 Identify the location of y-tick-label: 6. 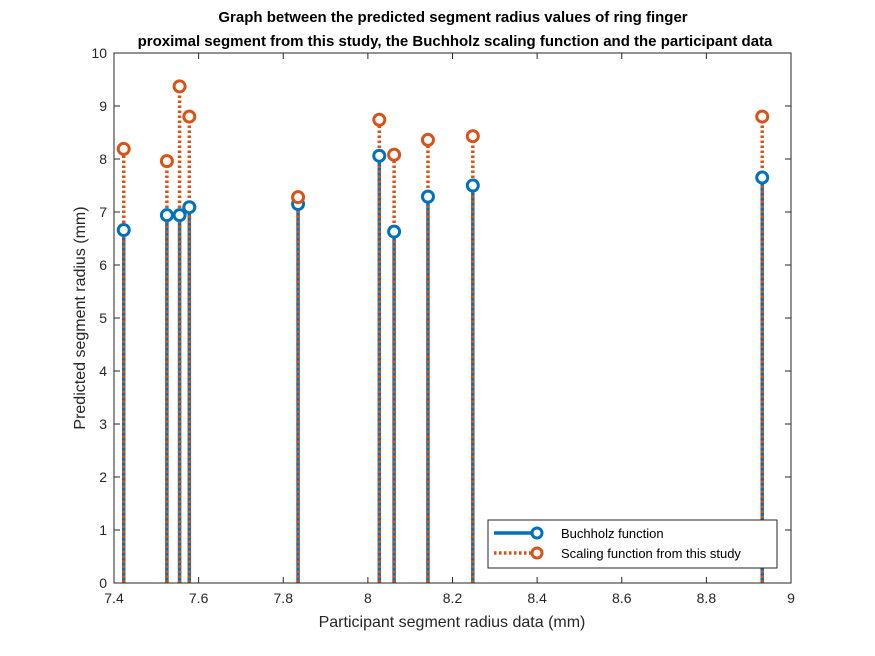
(103, 265).